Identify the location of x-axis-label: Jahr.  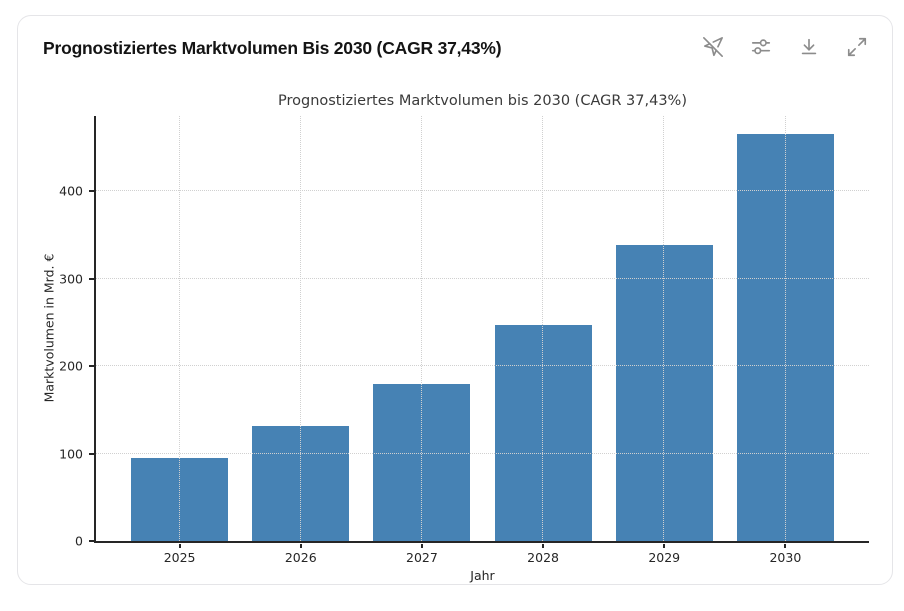
(482, 575).